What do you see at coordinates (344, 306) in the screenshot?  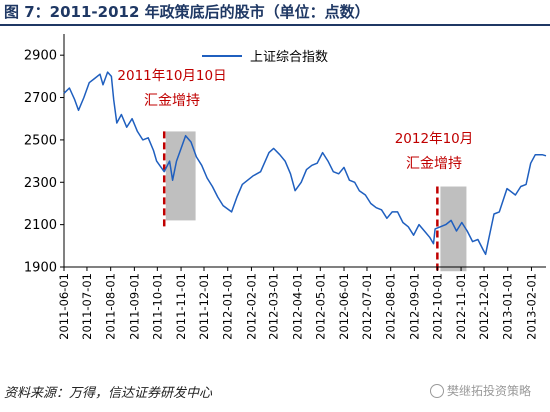 I see `x-tick-label: 2012-06-01` at bounding box center [344, 306].